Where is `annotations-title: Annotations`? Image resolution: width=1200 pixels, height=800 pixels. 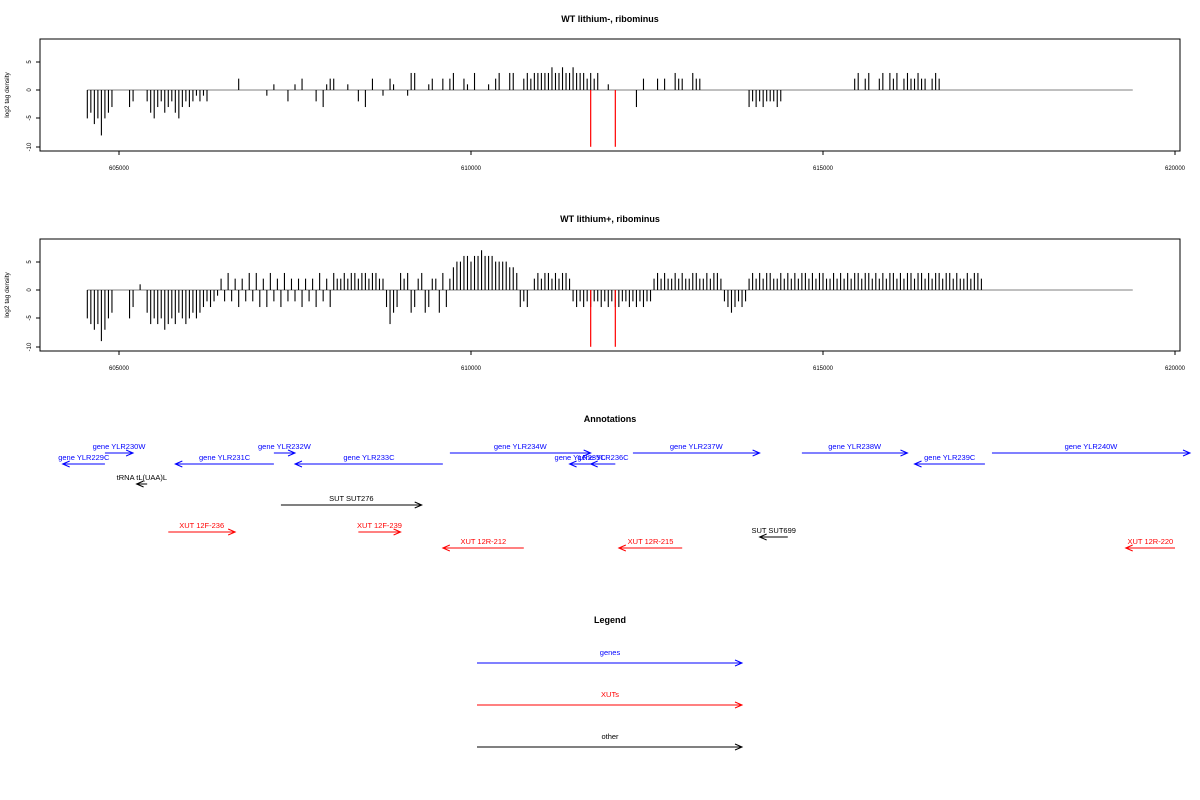
annotations-title: Annotations is located at coordinates (610, 419).